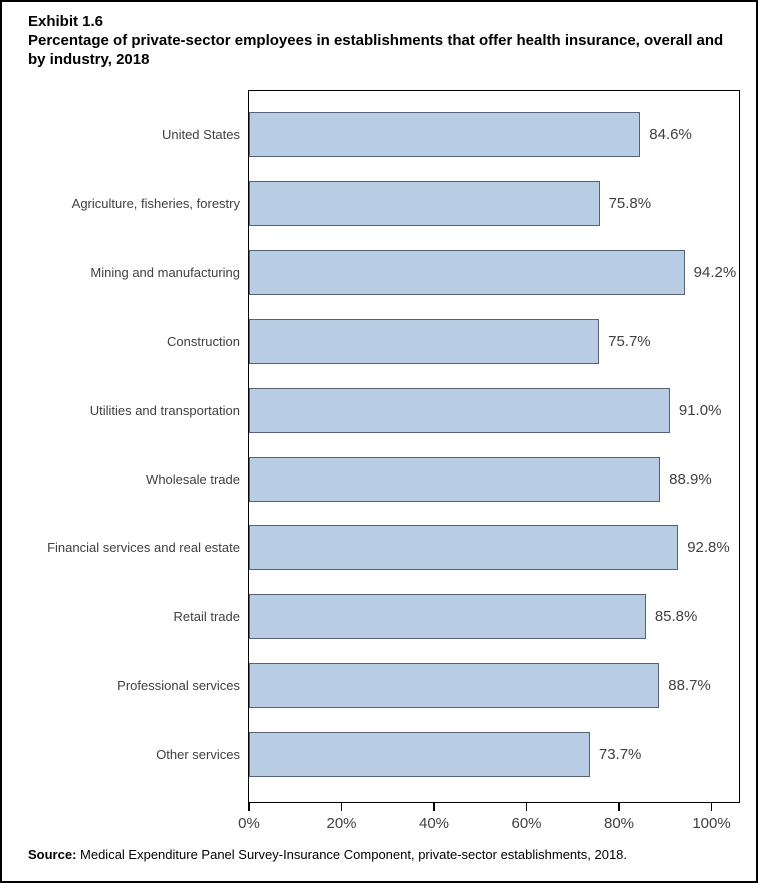  I want to click on axis-tick-label: 0%, so click(249, 823).